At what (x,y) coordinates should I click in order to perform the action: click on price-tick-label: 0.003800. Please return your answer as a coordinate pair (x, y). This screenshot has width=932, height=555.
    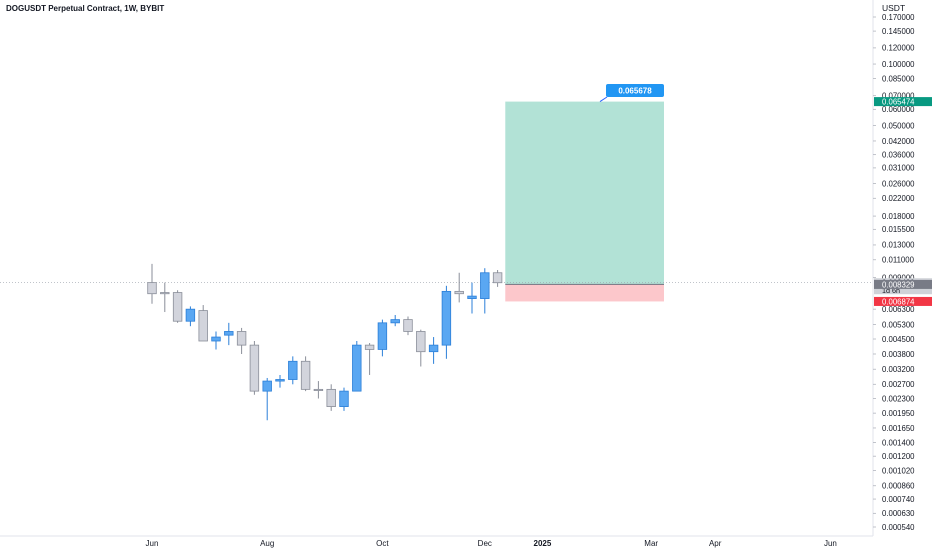
    Looking at the image, I should click on (898, 354).